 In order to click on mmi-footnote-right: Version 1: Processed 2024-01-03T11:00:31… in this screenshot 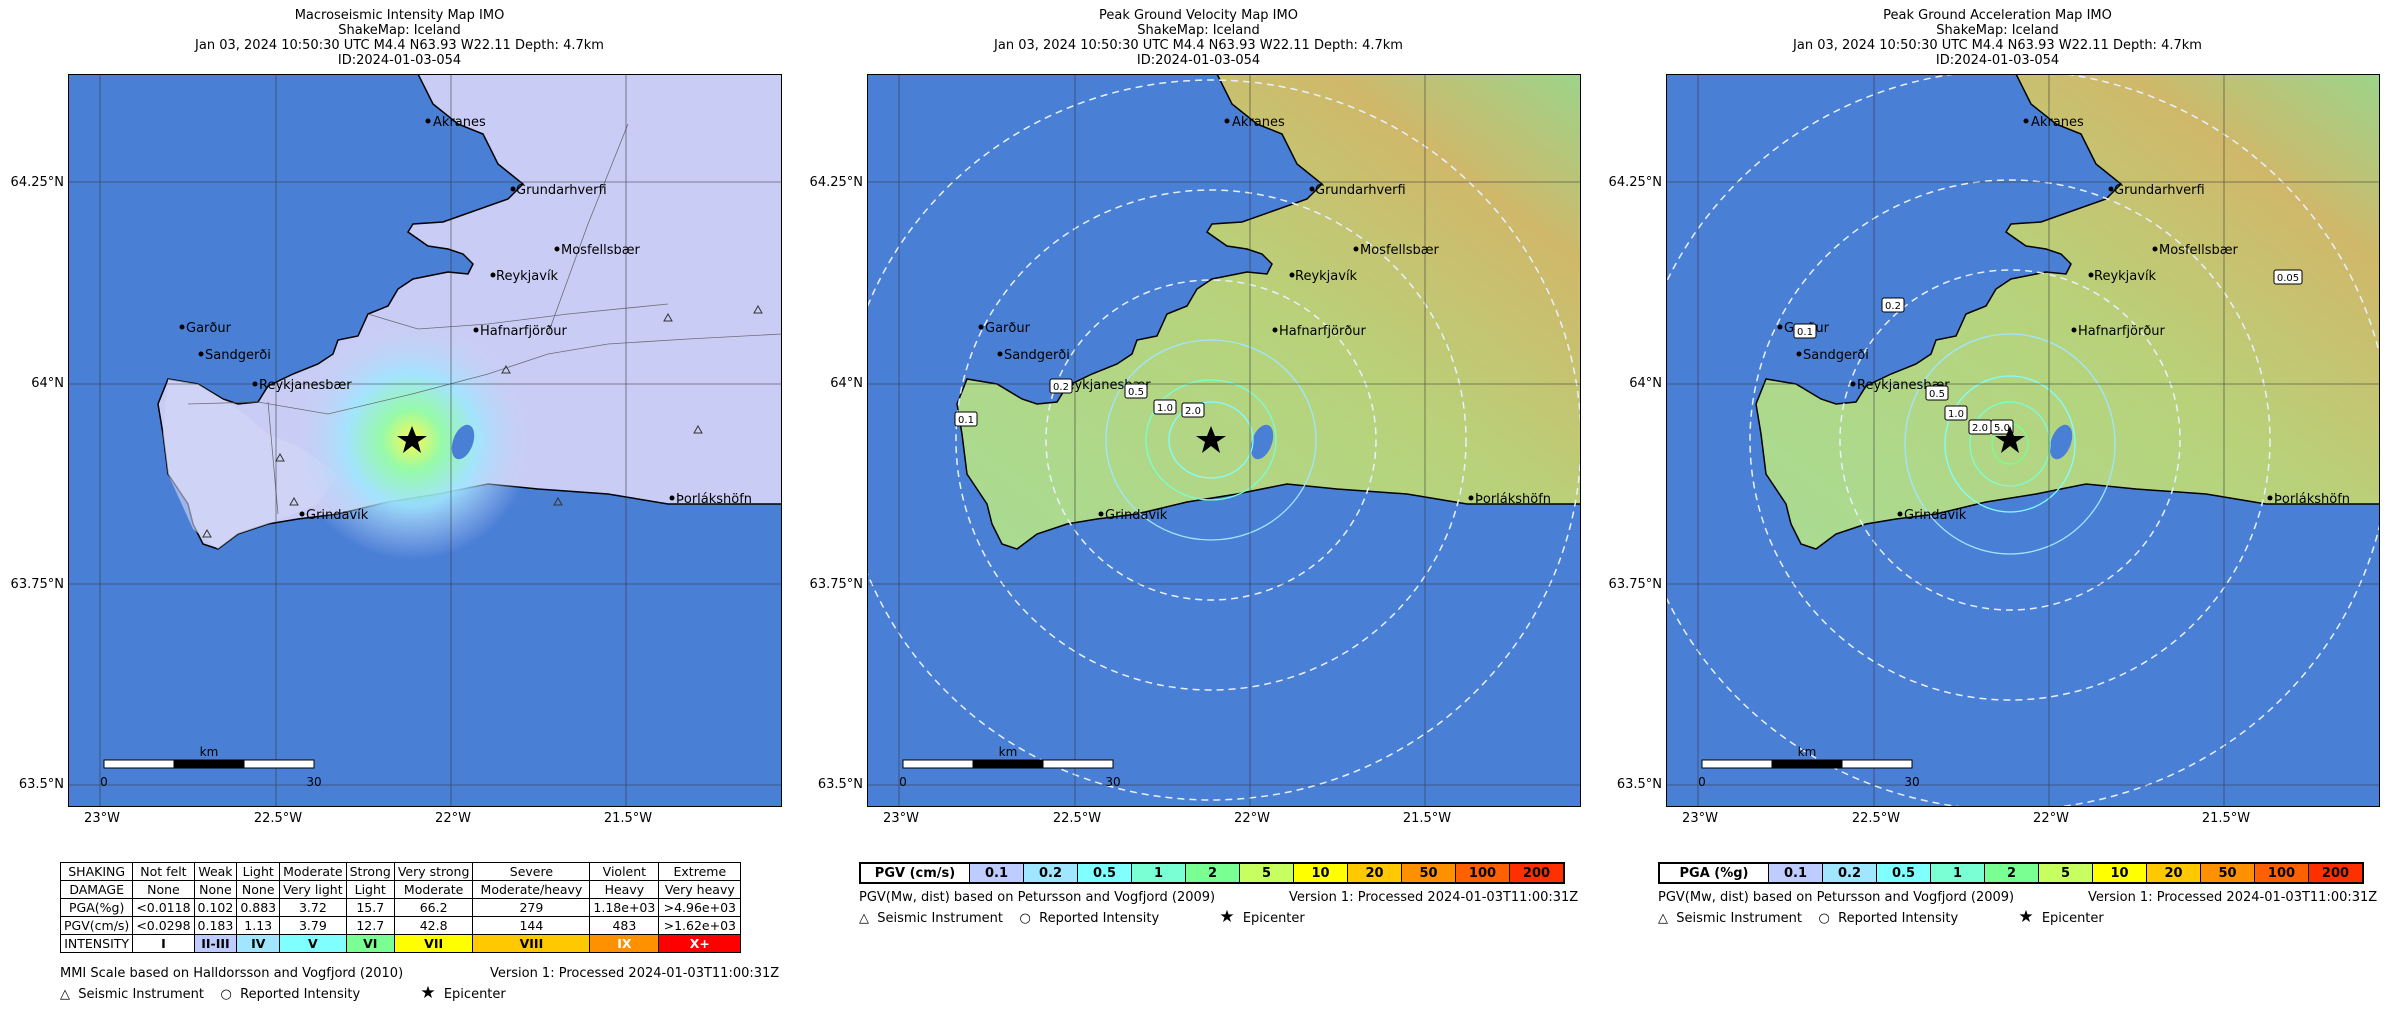, I will do `click(635, 973)`.